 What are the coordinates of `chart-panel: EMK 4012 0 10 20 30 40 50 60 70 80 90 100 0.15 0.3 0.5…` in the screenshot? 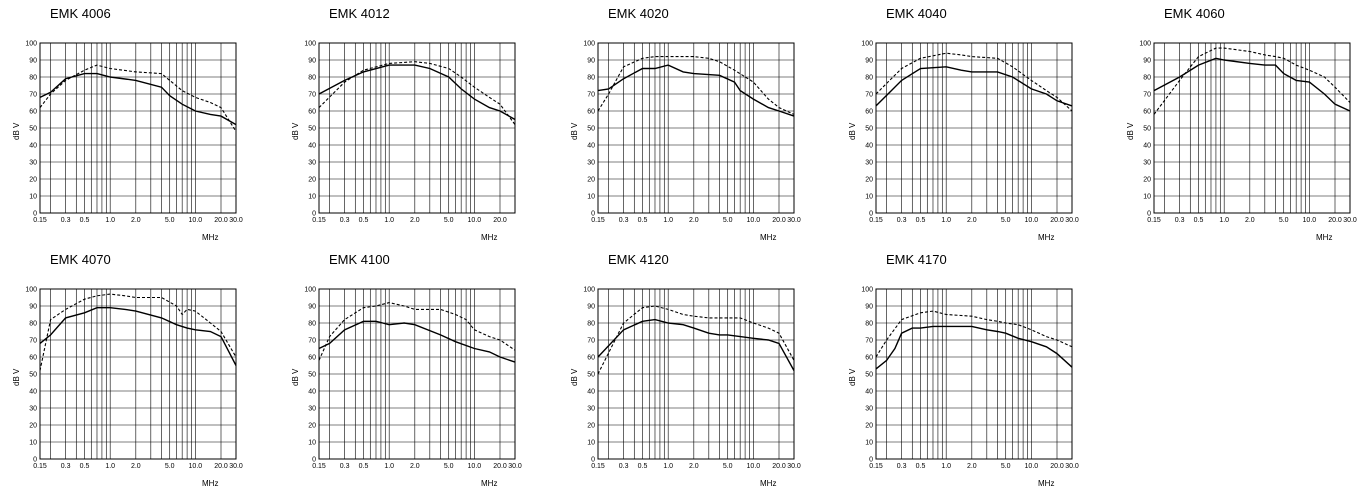 It's located at (417, 126).